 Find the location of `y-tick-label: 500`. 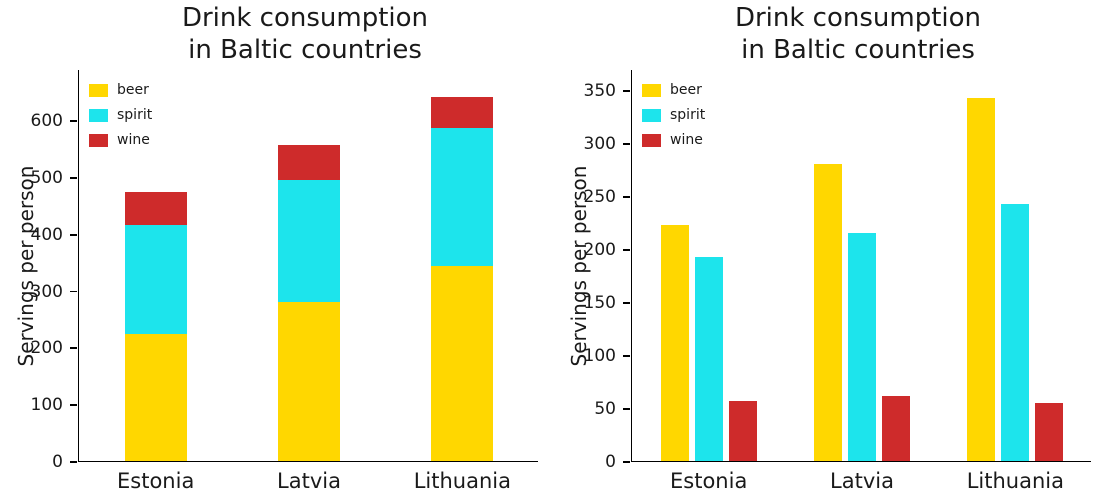

y-tick-label: 500 is located at coordinates (46, 177).